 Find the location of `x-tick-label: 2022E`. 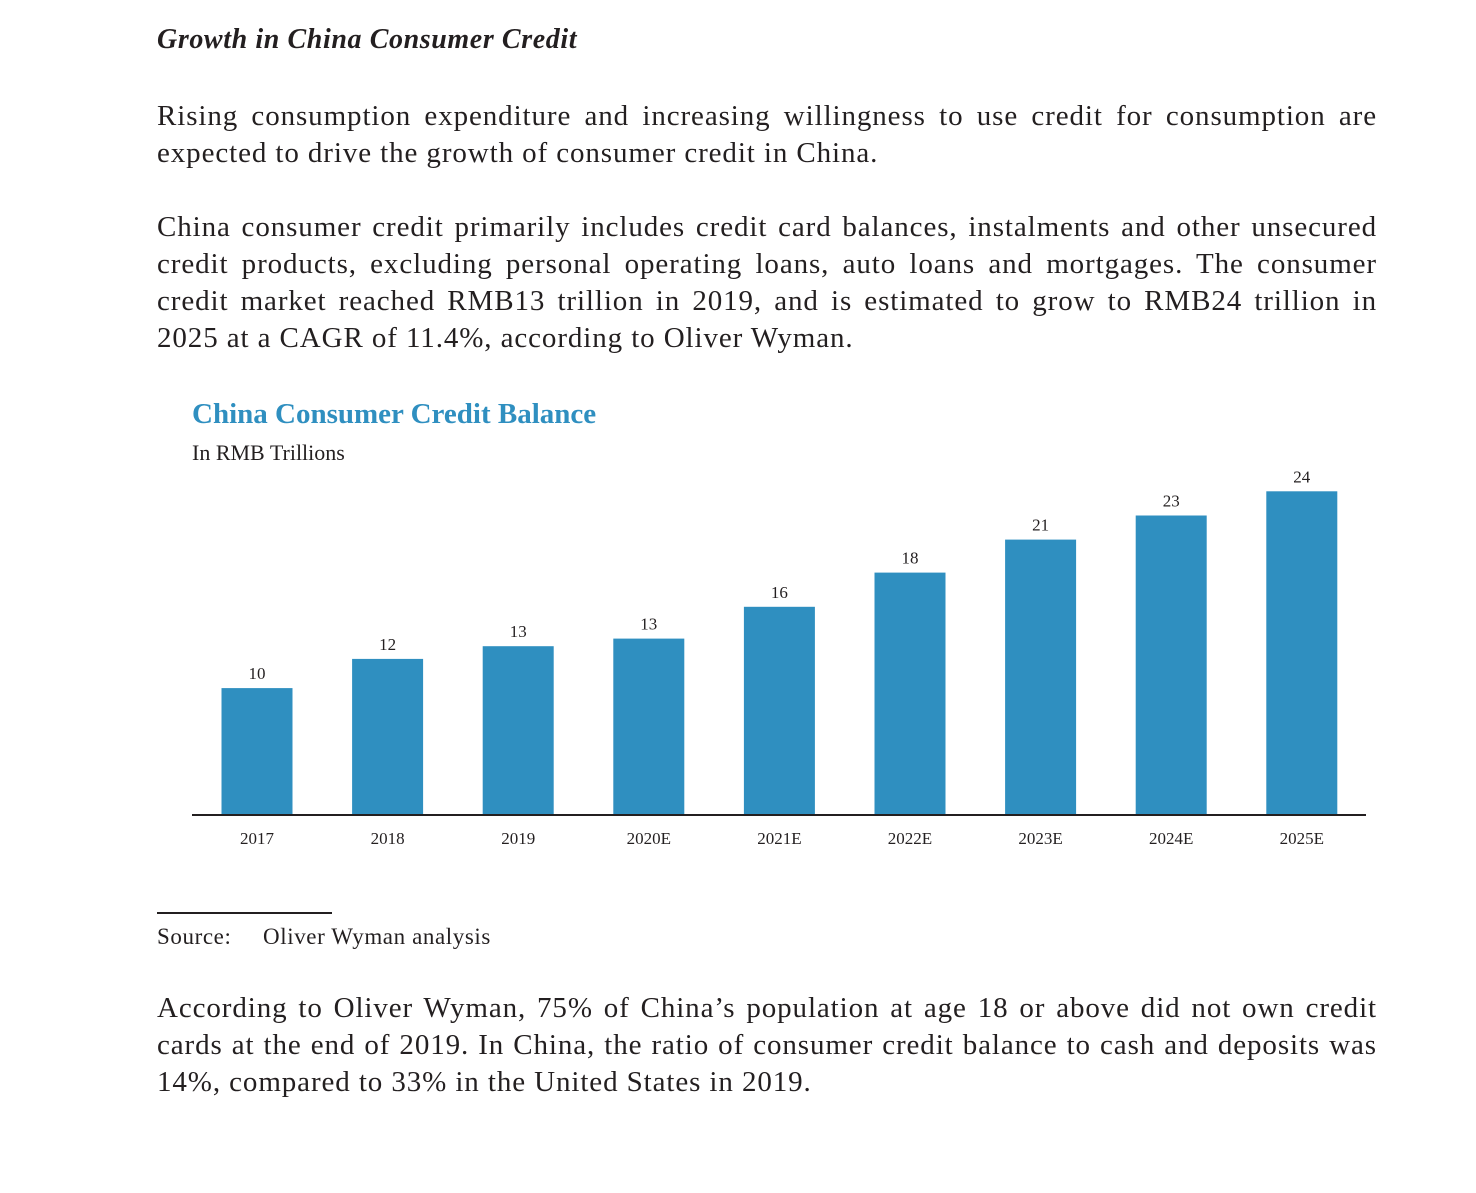

x-tick-label: 2022E is located at coordinates (910, 838).